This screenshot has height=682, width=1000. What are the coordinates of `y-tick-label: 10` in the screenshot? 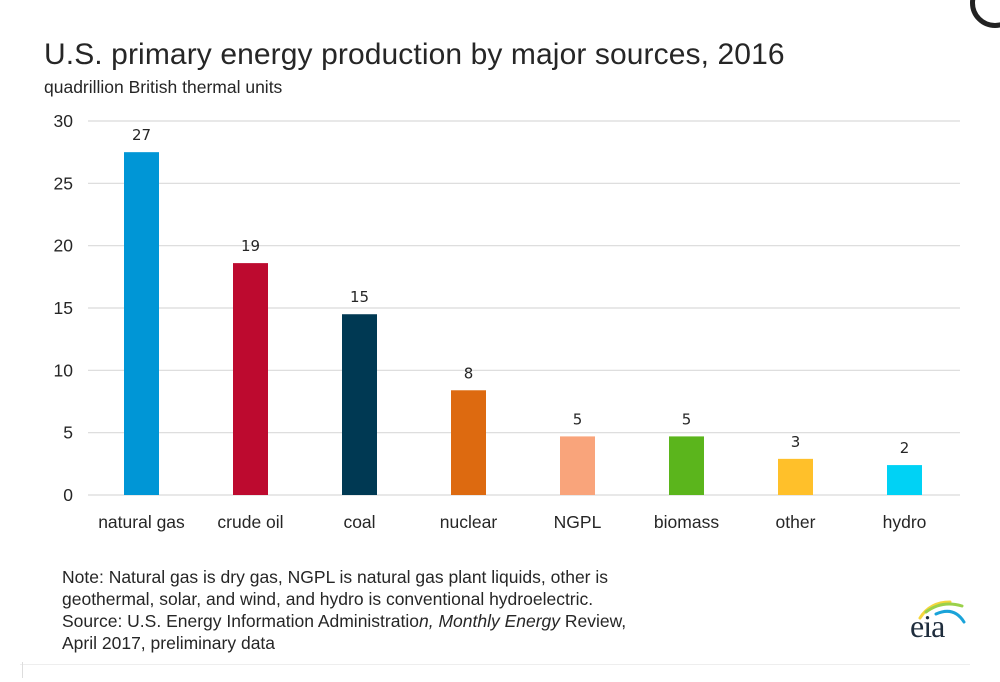 It's located at (64, 370).